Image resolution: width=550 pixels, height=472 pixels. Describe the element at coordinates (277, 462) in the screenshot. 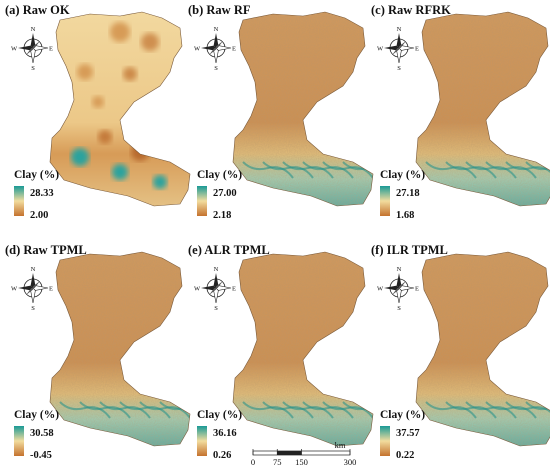

I see `scale-tick: 75` at that location.